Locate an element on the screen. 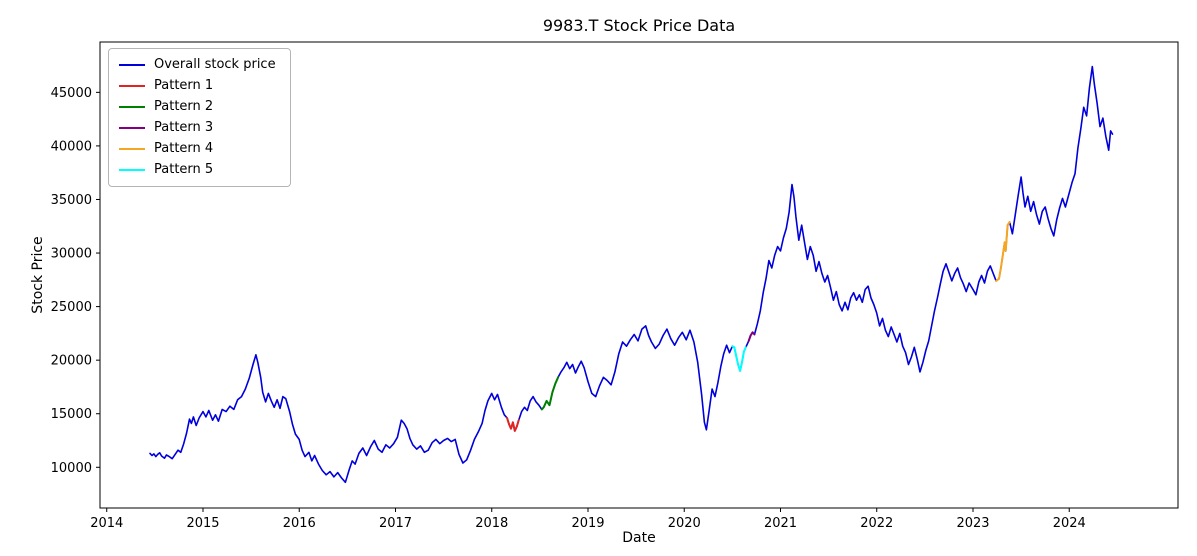 Image resolution: width=1197 pixels, height=556 pixels. x-tick-label: 2014 is located at coordinates (106, 523).